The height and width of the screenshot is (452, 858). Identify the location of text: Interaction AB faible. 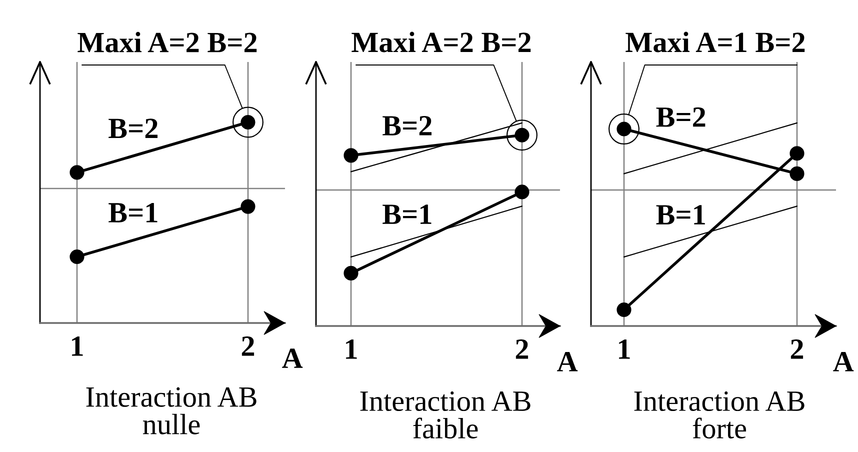
(445, 414).